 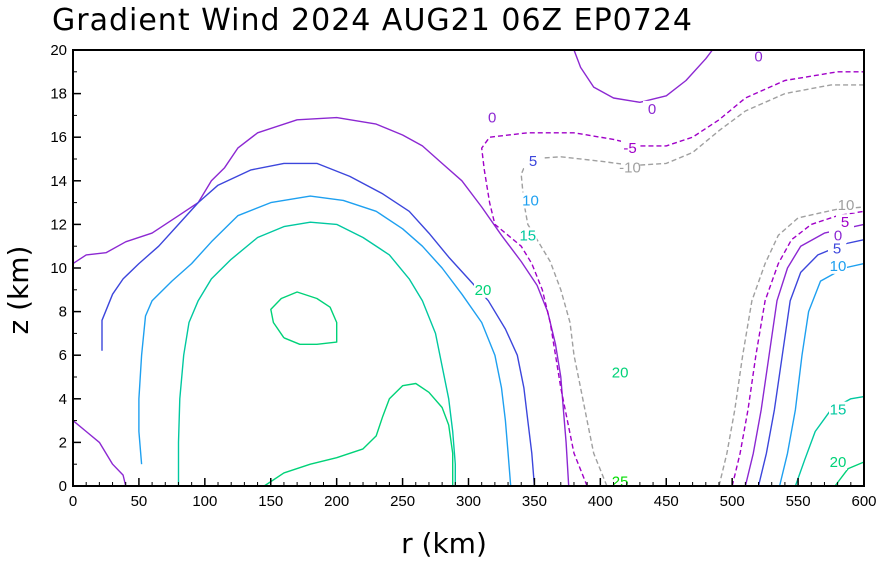 I want to click on contour-label-3: 15, so click(x=527, y=235).